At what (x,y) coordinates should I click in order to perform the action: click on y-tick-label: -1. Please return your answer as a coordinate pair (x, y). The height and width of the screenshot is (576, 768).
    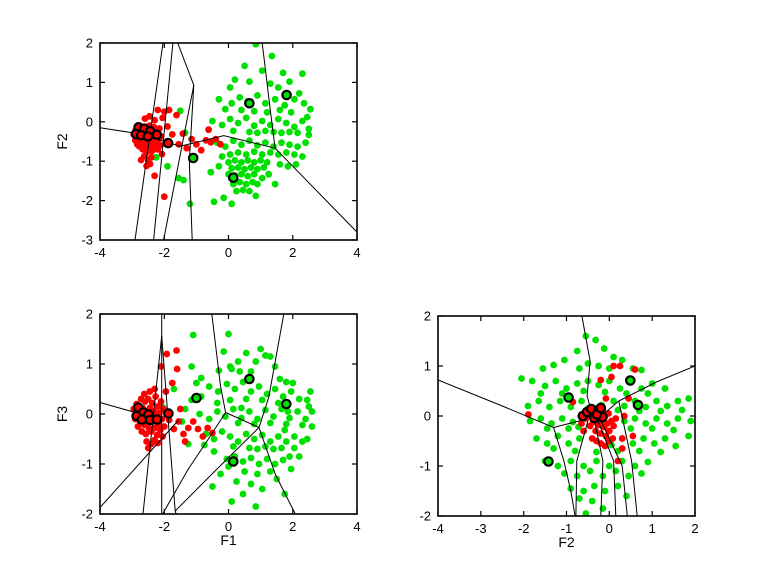
    Looking at the image, I should click on (87, 161).